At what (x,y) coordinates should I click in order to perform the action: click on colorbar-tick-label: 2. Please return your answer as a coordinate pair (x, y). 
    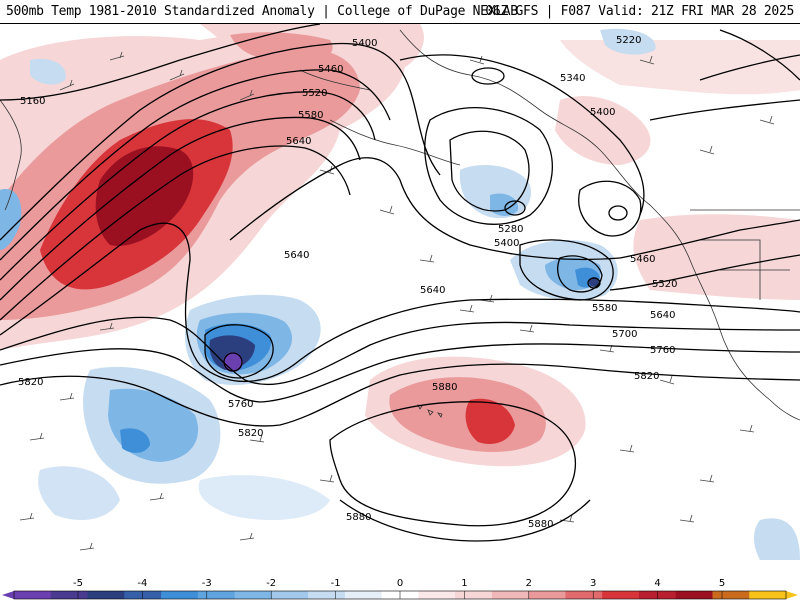
    Looking at the image, I should click on (529, 583).